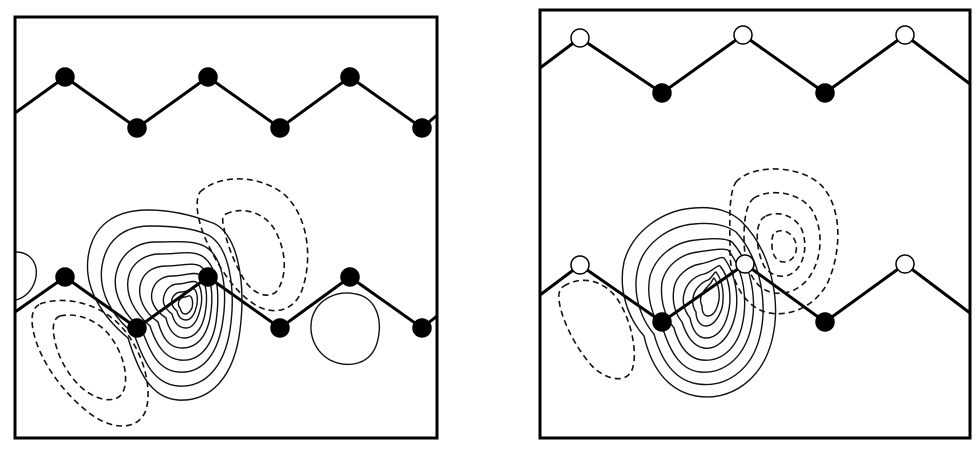 Image resolution: width=976 pixels, height=451 pixels. Describe the element at coordinates (226, 102) in the screenshot. I see `left-top-chain` at that location.